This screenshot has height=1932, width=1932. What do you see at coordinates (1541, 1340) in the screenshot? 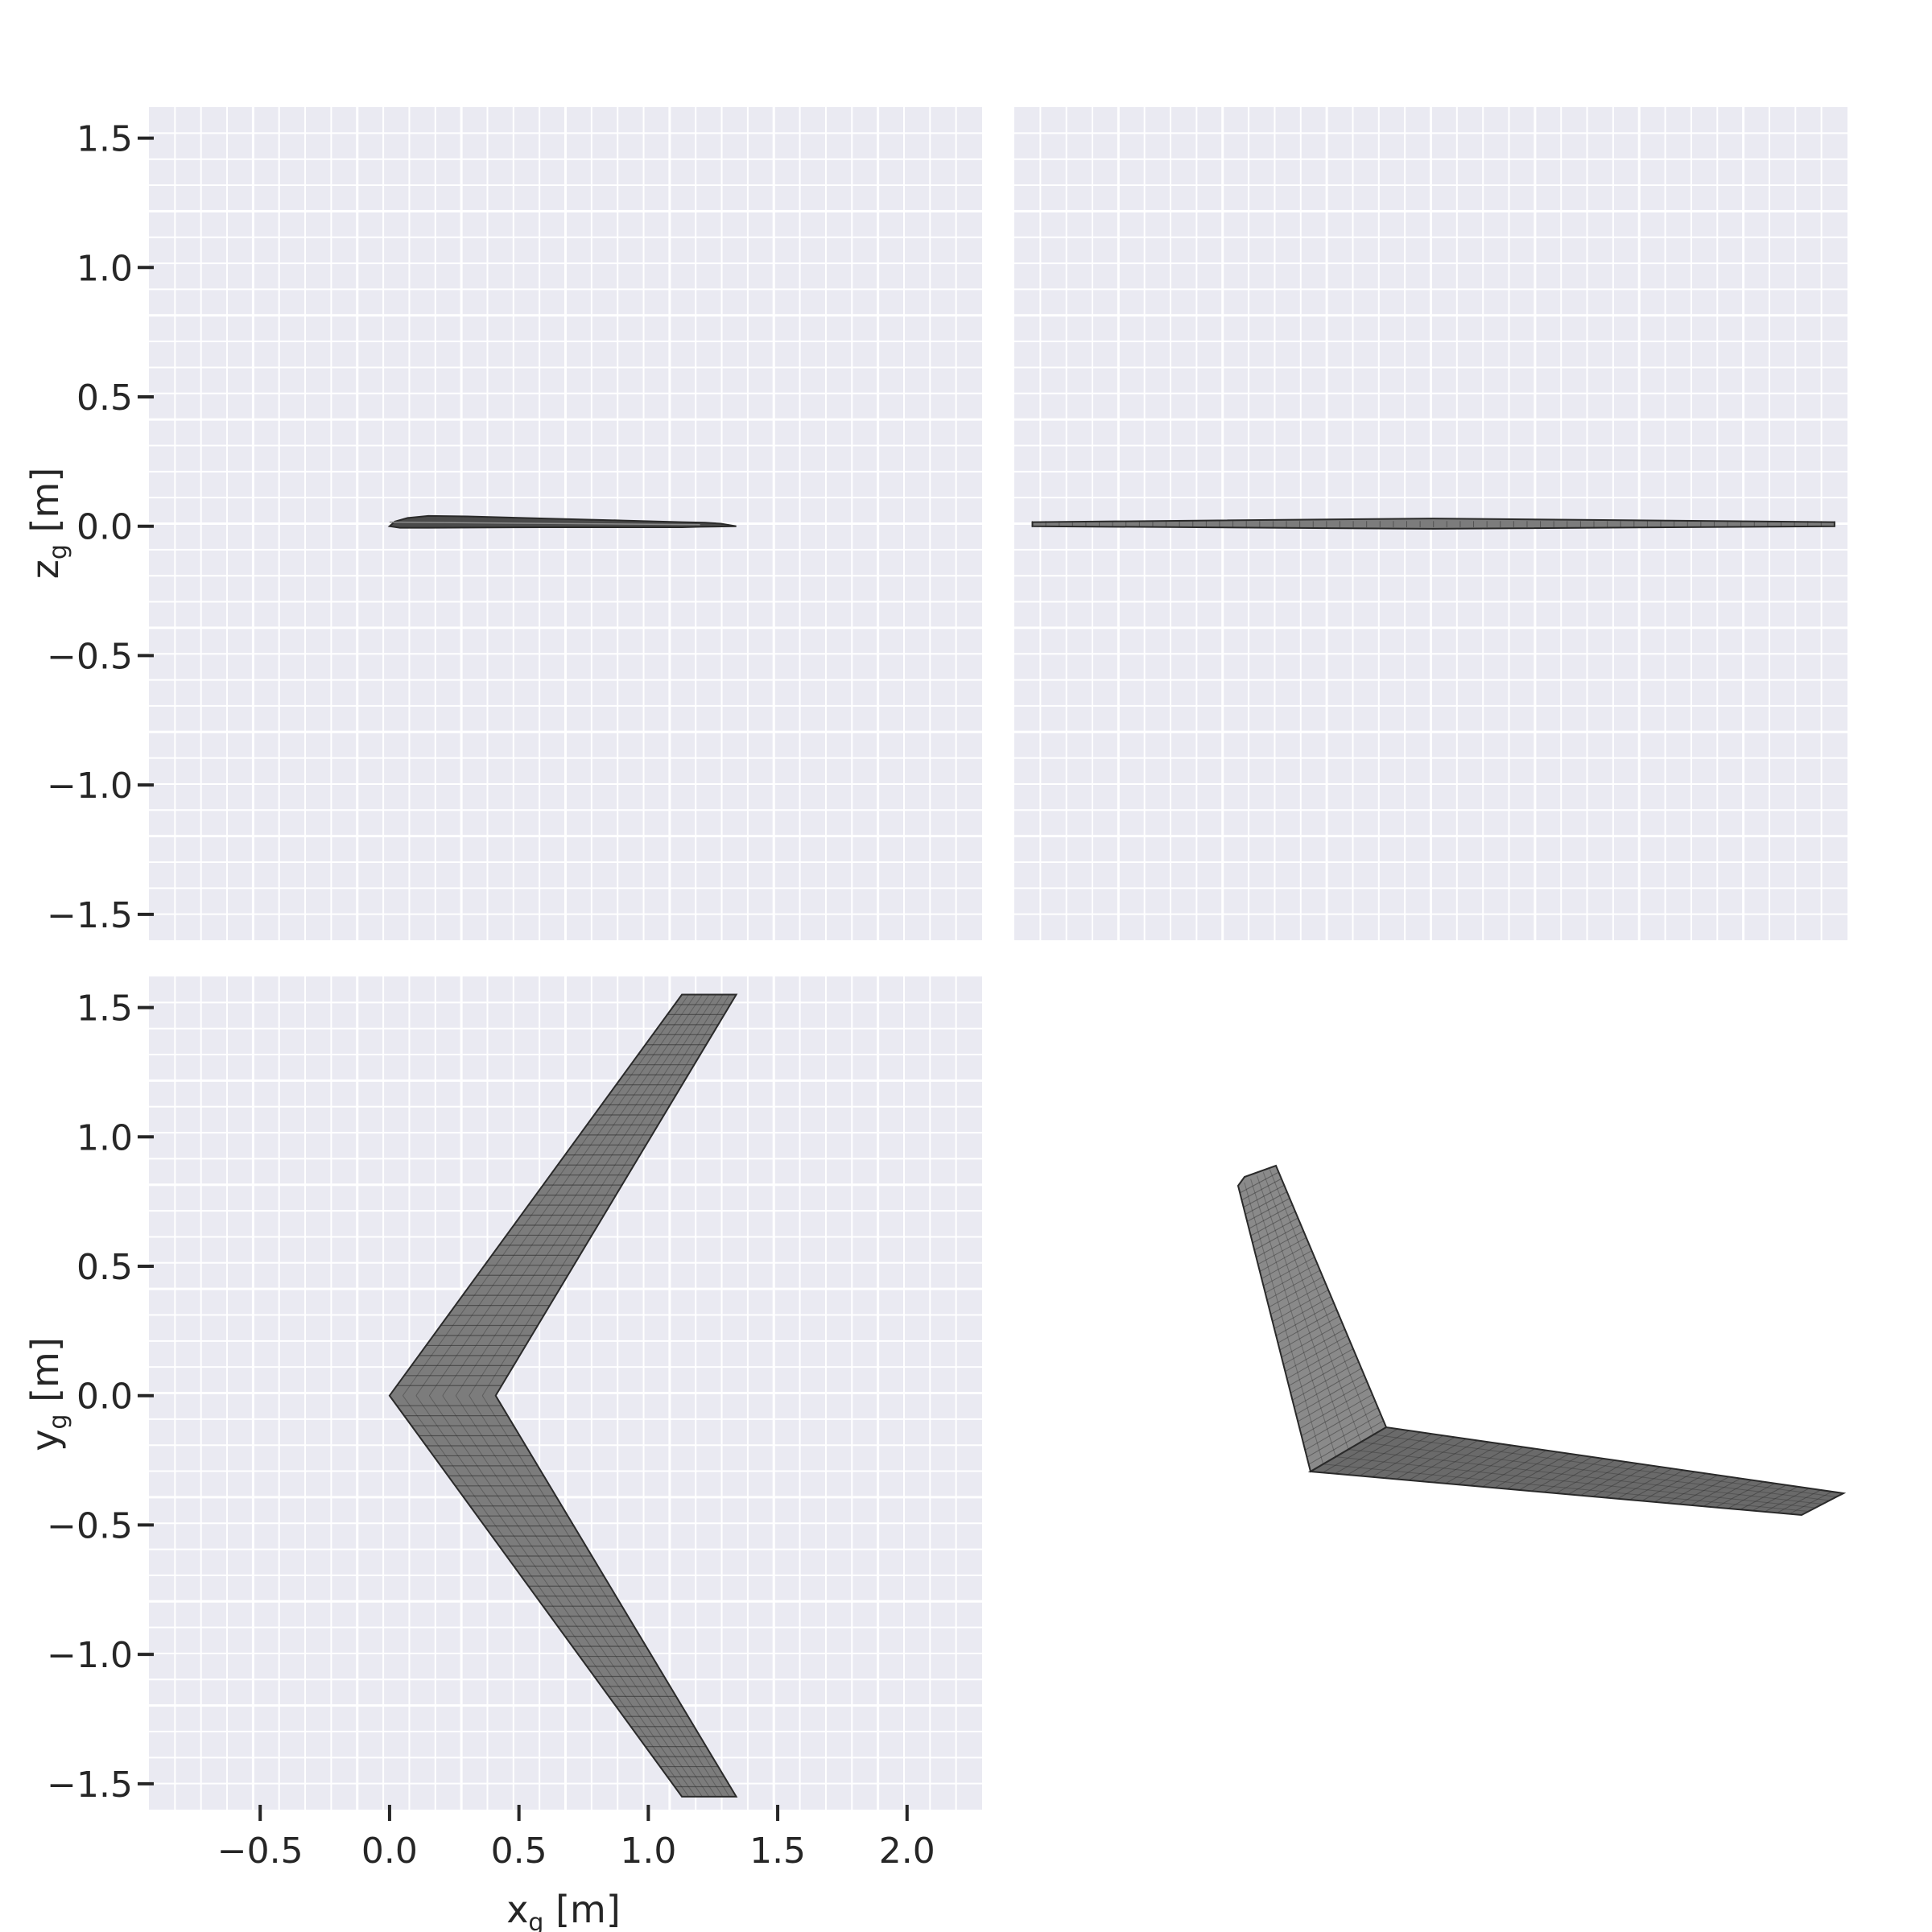
I see `isometric-wing` at bounding box center [1541, 1340].